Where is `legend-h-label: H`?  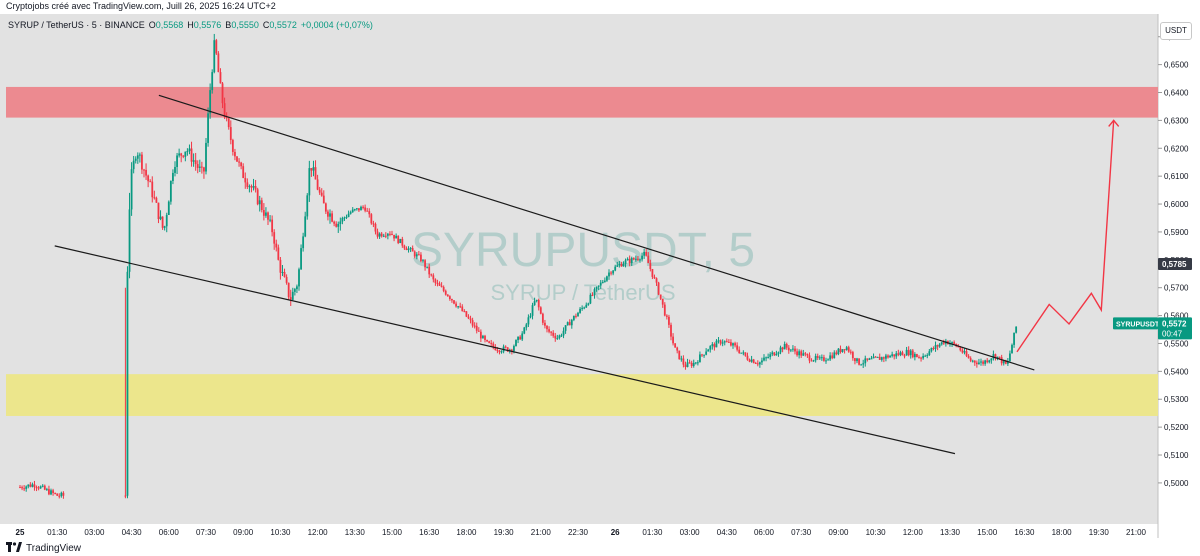 legend-h-label: H is located at coordinates (190, 25).